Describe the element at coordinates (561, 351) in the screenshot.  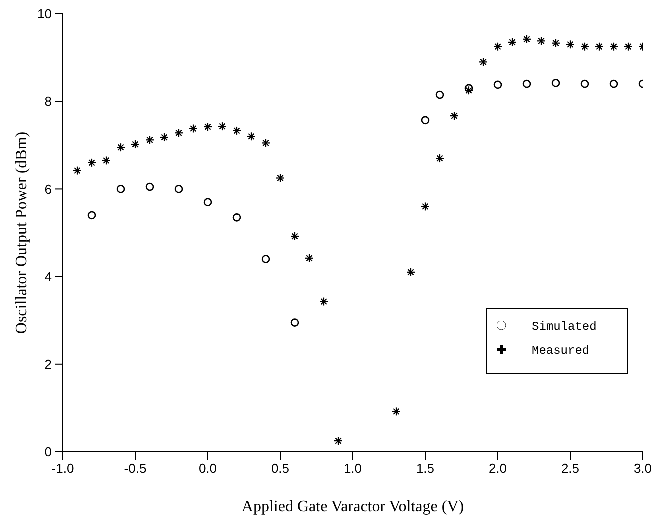
I see `legend-label: Measured` at that location.